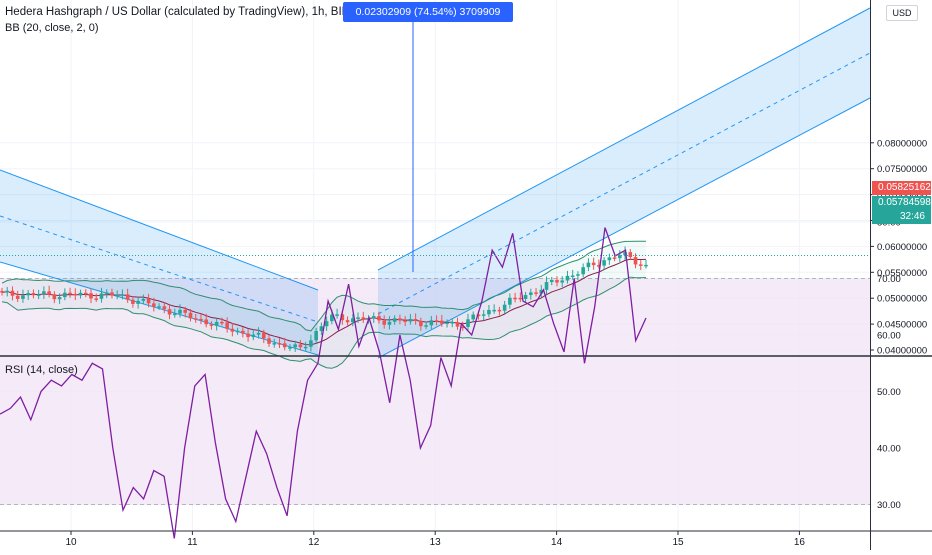 The image size is (932, 555). What do you see at coordinates (901, 188) in the screenshot?
I see `current-price-tag: 0.05825162` at bounding box center [901, 188].